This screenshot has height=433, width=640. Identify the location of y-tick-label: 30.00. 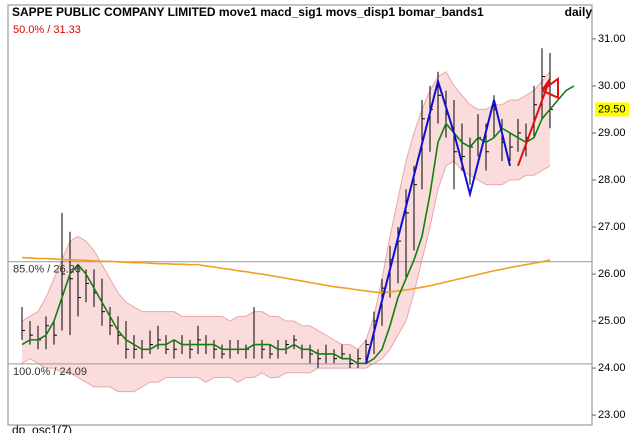
(612, 86).